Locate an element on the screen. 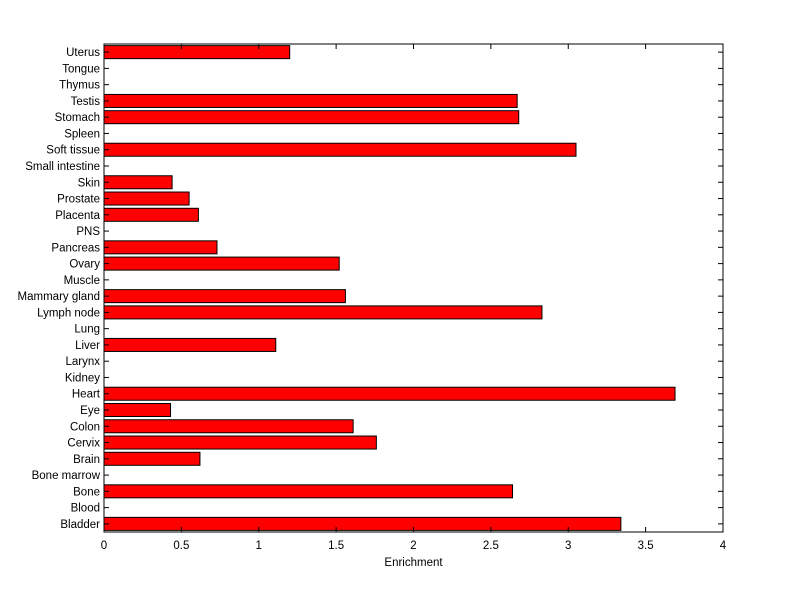 The width and height of the screenshot is (800, 599). category-label: Testis is located at coordinates (86, 102).